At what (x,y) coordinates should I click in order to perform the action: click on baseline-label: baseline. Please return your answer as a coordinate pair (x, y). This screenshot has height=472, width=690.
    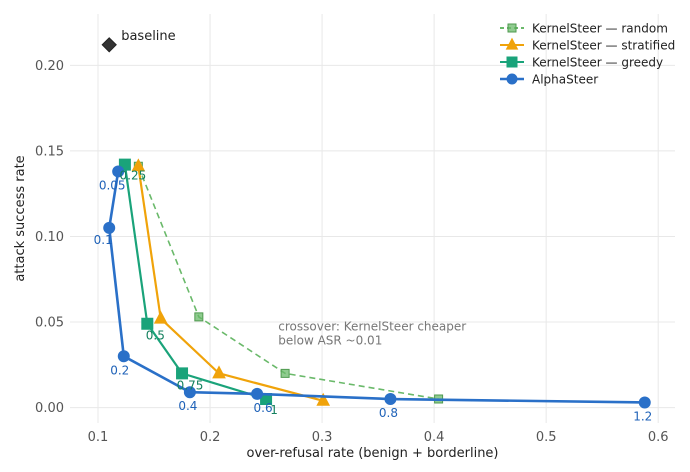
    Looking at the image, I should click on (148, 36).